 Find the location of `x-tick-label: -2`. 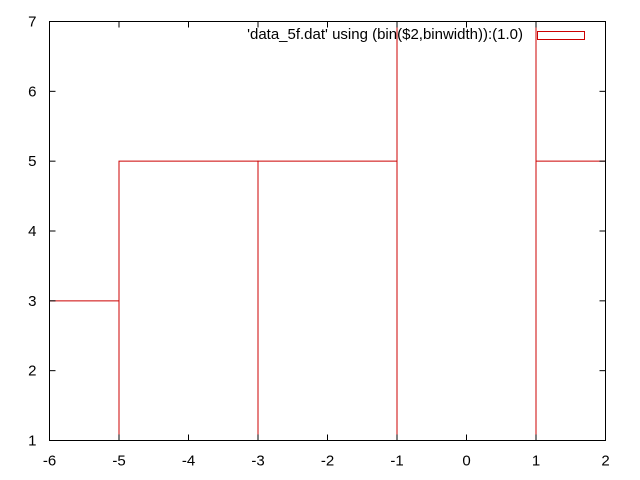

x-tick-label: -2 is located at coordinates (327, 461).